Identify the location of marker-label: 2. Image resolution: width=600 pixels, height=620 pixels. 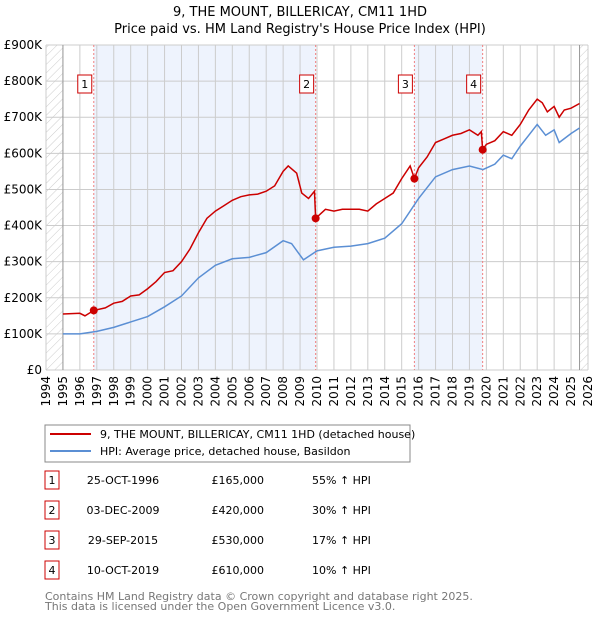
(306, 84).